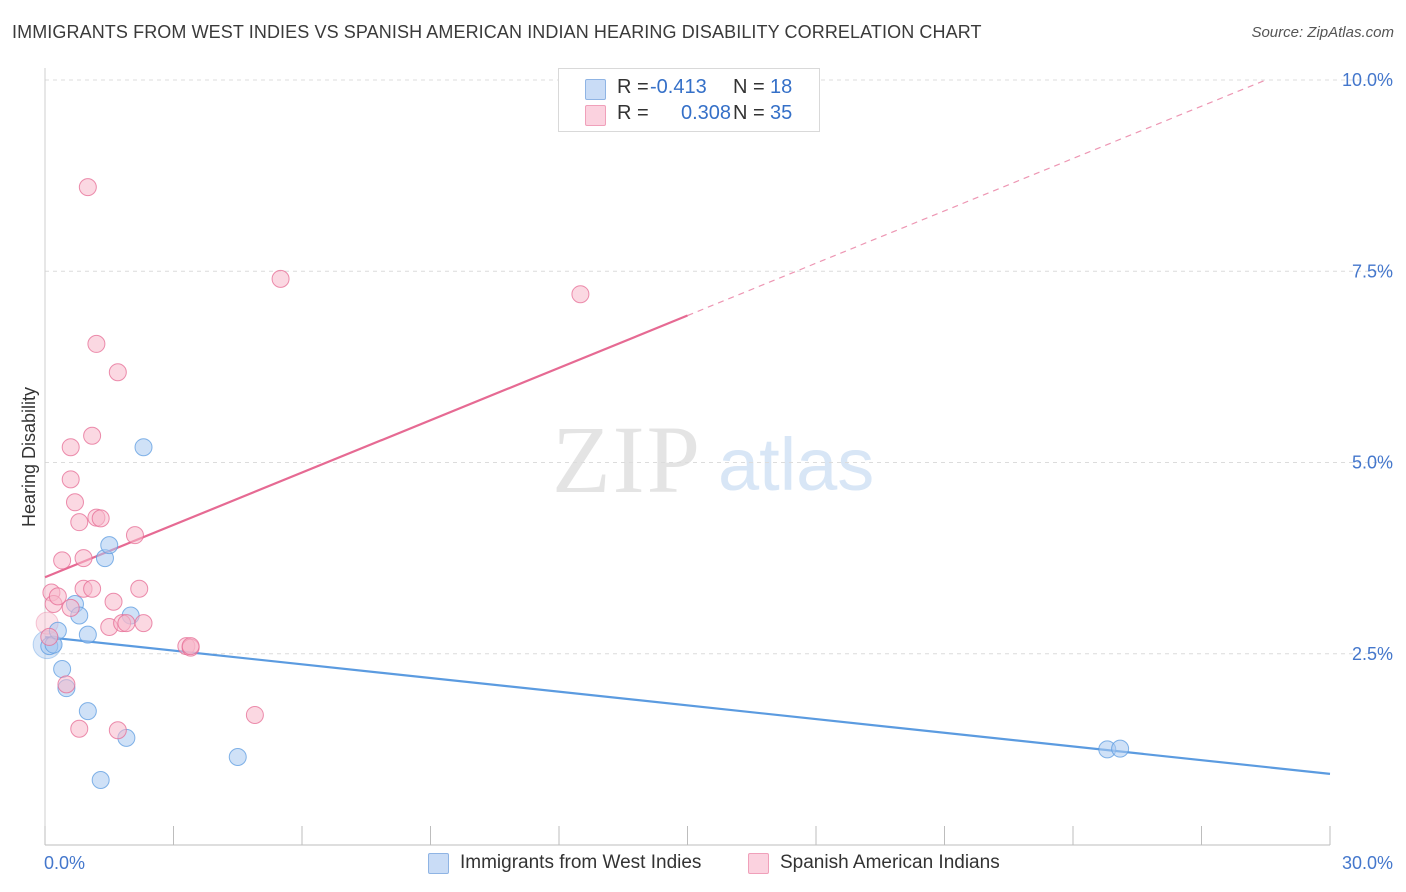 The height and width of the screenshot is (892, 1406). What do you see at coordinates (1372, 463) in the screenshot?
I see `y-tick-label: 5.0%` at bounding box center [1372, 463].